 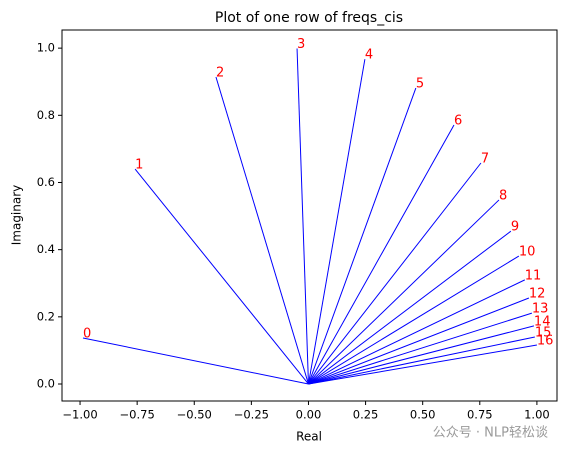 I want to click on point-label: 0, so click(x=87, y=333).